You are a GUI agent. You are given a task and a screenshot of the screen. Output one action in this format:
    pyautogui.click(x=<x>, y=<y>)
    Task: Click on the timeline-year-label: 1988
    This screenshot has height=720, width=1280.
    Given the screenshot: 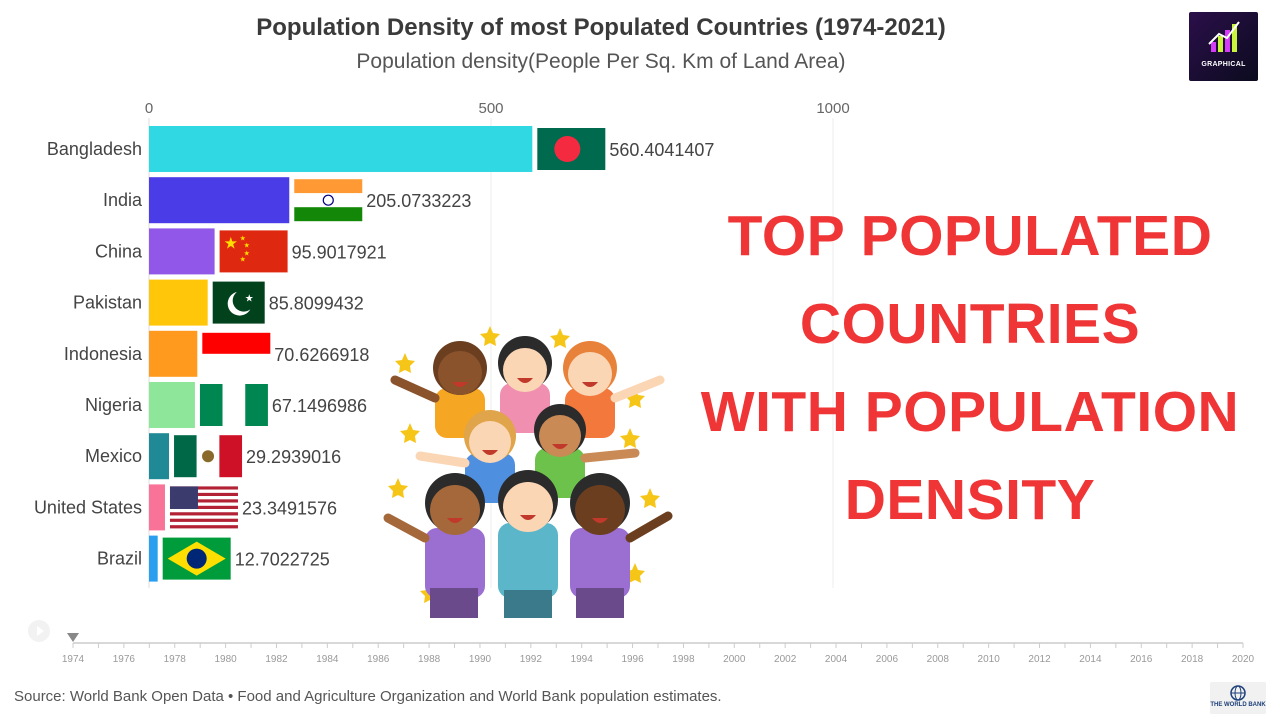 What is the action you would take?
    pyautogui.click(x=429, y=659)
    